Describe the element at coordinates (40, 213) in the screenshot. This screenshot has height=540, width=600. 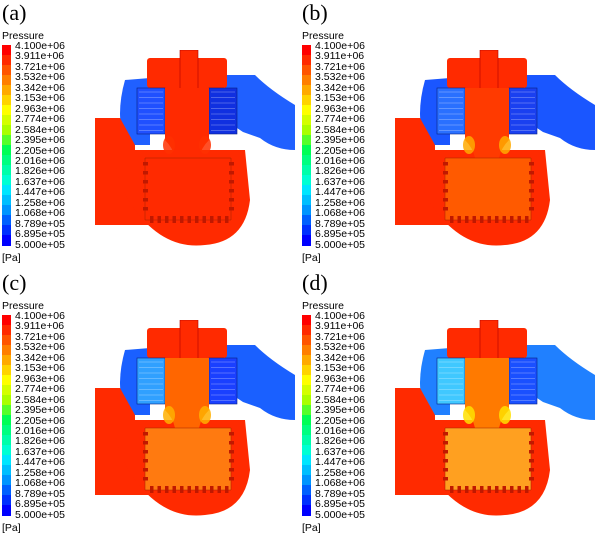
I see `legend-tick-label: 1.068e+06` at that location.